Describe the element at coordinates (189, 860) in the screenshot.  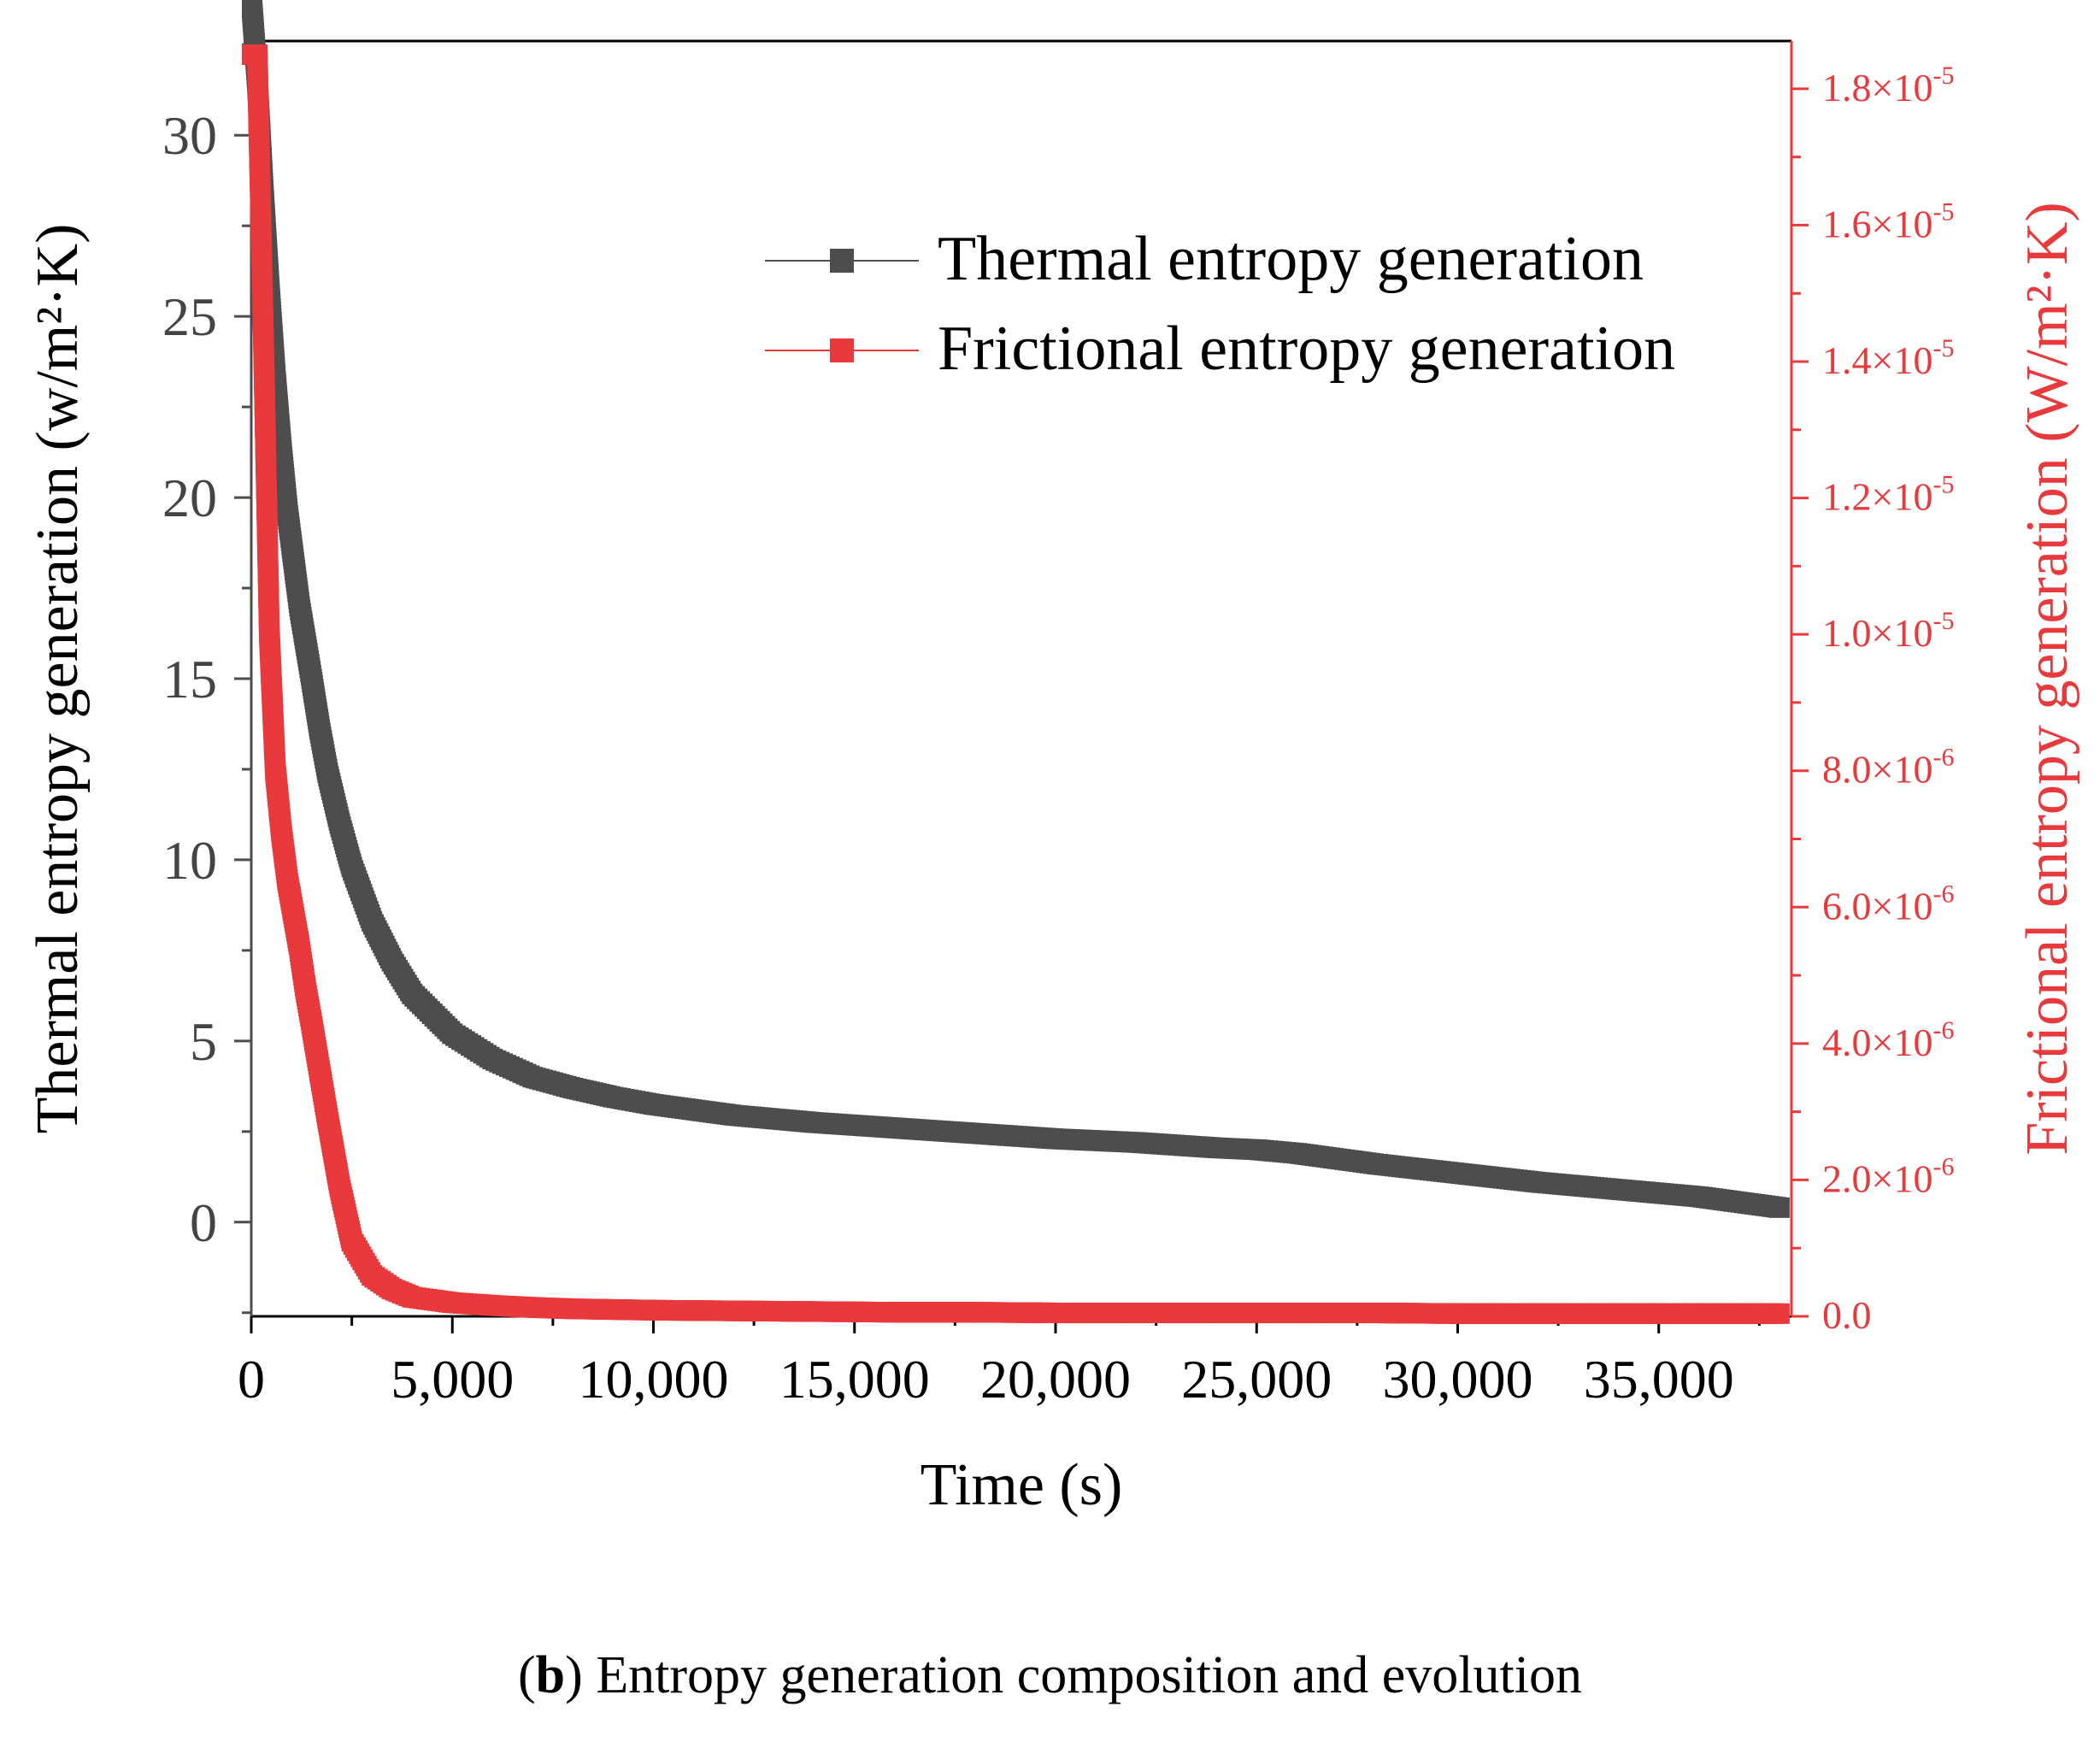
I see `y-left-tick-label: 10` at that location.